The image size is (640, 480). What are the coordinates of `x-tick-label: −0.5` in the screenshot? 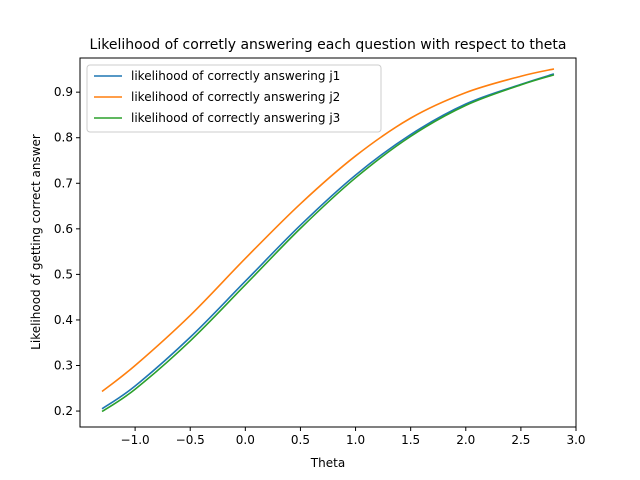 It's located at (190, 440).